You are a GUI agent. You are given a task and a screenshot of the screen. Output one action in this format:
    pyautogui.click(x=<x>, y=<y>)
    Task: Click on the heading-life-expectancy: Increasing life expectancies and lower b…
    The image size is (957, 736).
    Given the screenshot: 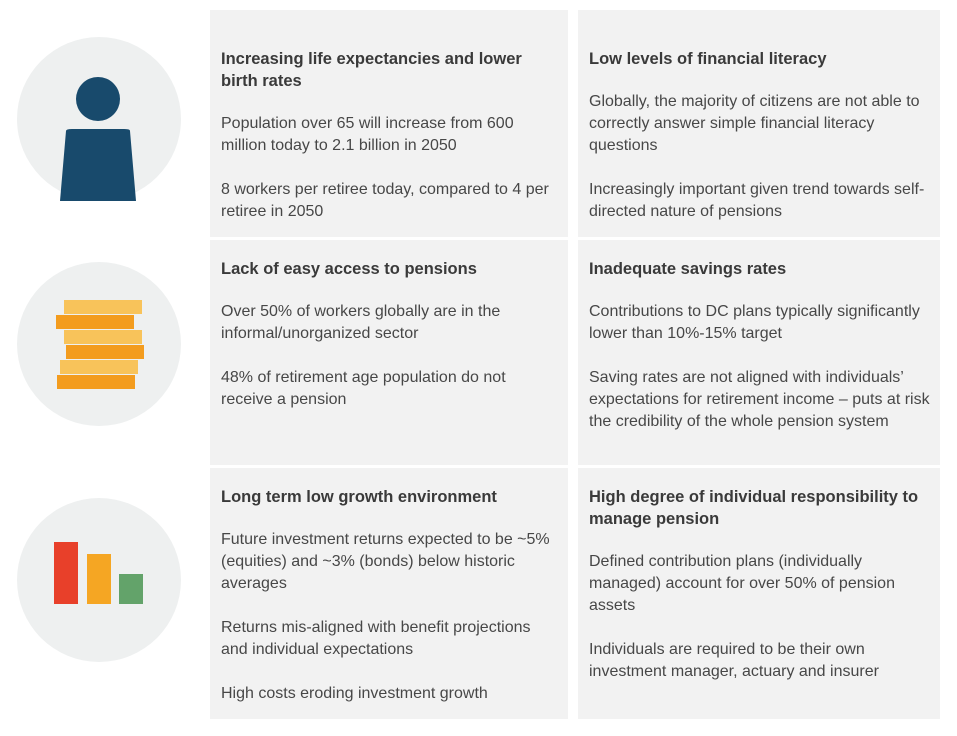 What is the action you would take?
    pyautogui.click(x=371, y=70)
    